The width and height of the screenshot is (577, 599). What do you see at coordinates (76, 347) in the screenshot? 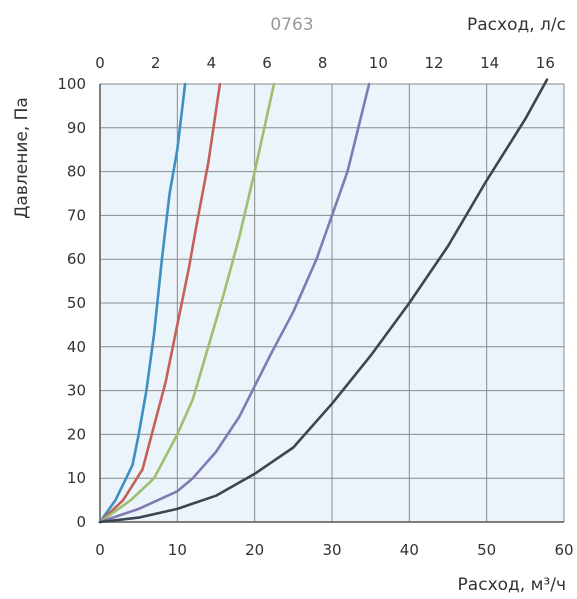
I see `y-tick-label: 40` at bounding box center [76, 347].